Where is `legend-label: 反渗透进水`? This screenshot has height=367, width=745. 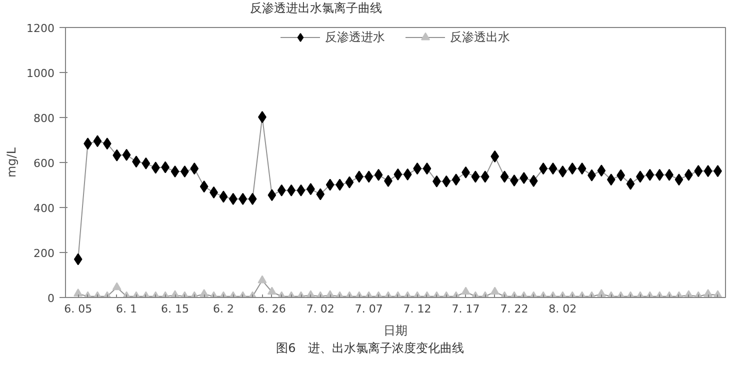 legend-label: 反渗透进水 is located at coordinates (355, 37).